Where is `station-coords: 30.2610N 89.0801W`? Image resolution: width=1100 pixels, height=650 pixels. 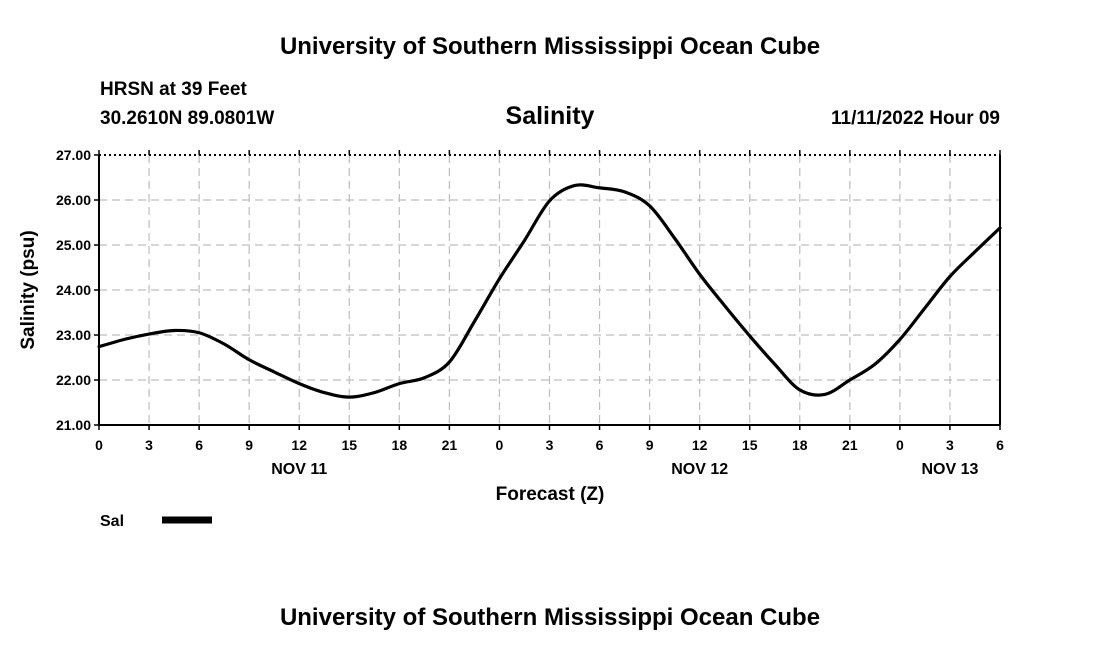
station-coords: 30.2610N 89.0801W is located at coordinates (187, 118).